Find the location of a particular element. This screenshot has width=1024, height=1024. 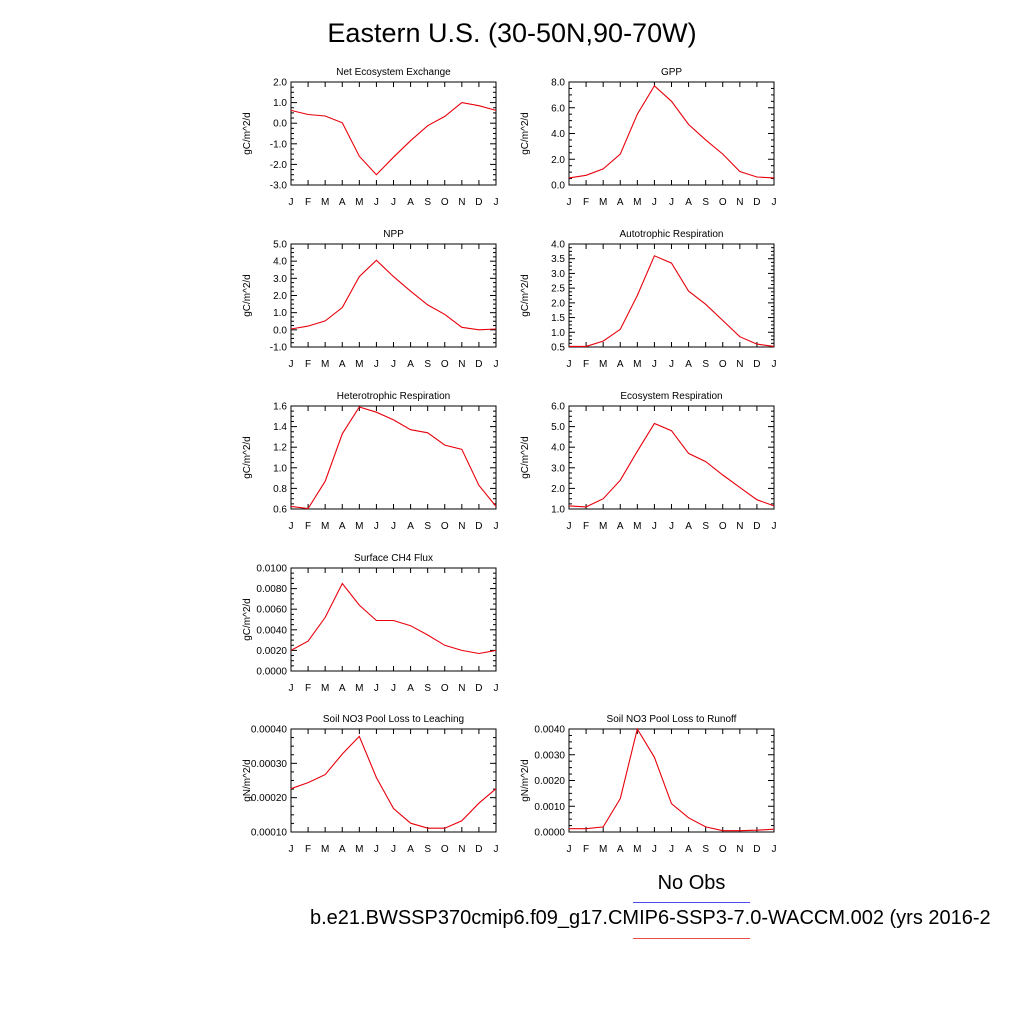

y-tick-label: 1.4 is located at coordinates (280, 427).